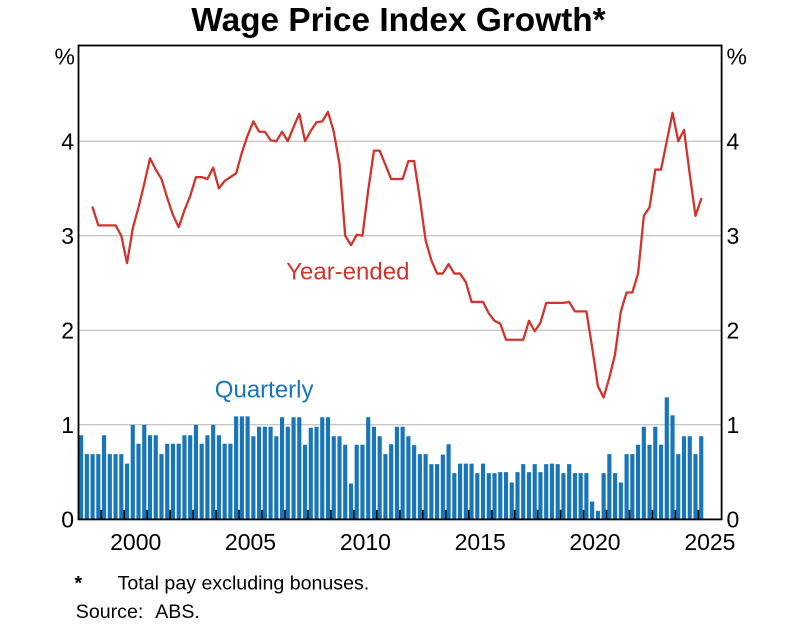 The width and height of the screenshot is (800, 625). I want to click on svg-text: 2005, so click(250, 542).